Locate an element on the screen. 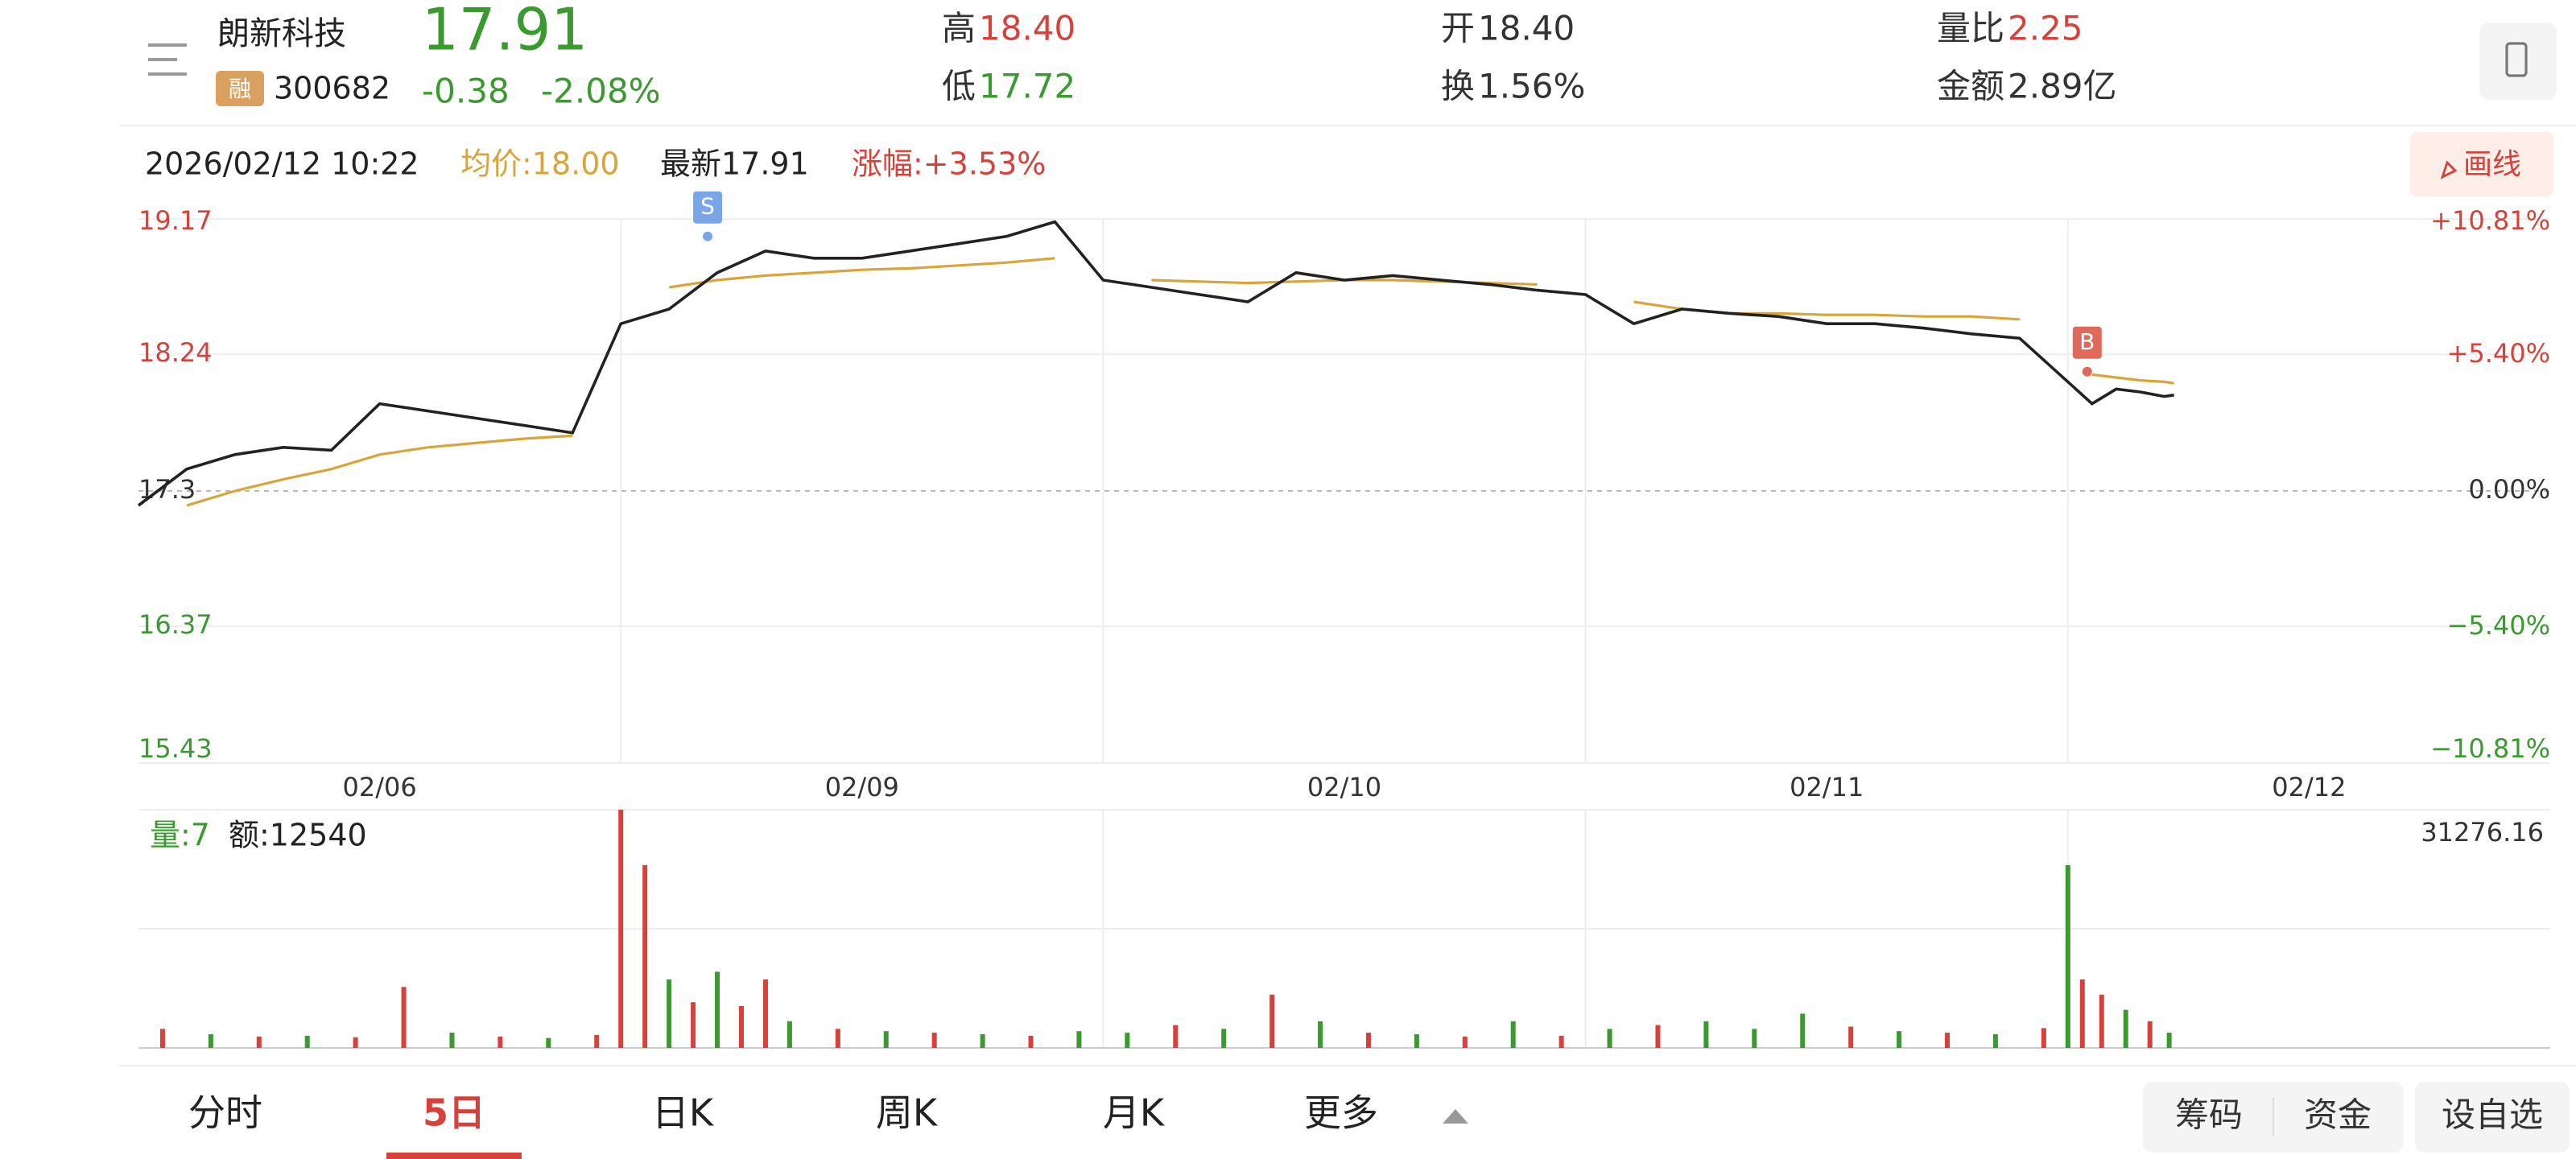 This screenshot has height=1159, width=2576. tab: 周K is located at coordinates (907, 1113).